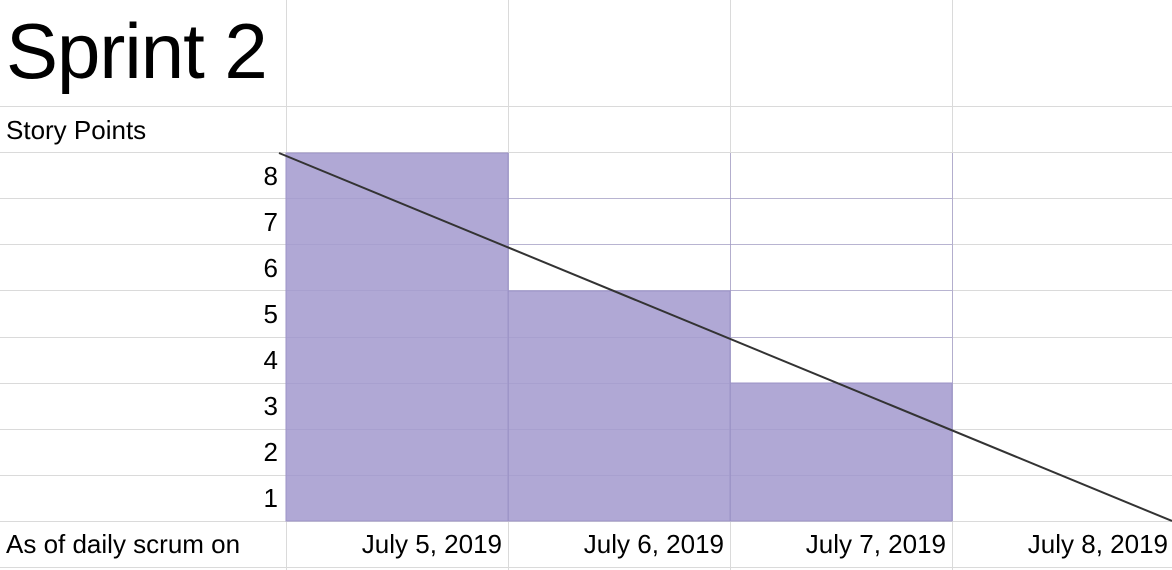  I want to click on y-tick-label: 5, so click(270, 314).